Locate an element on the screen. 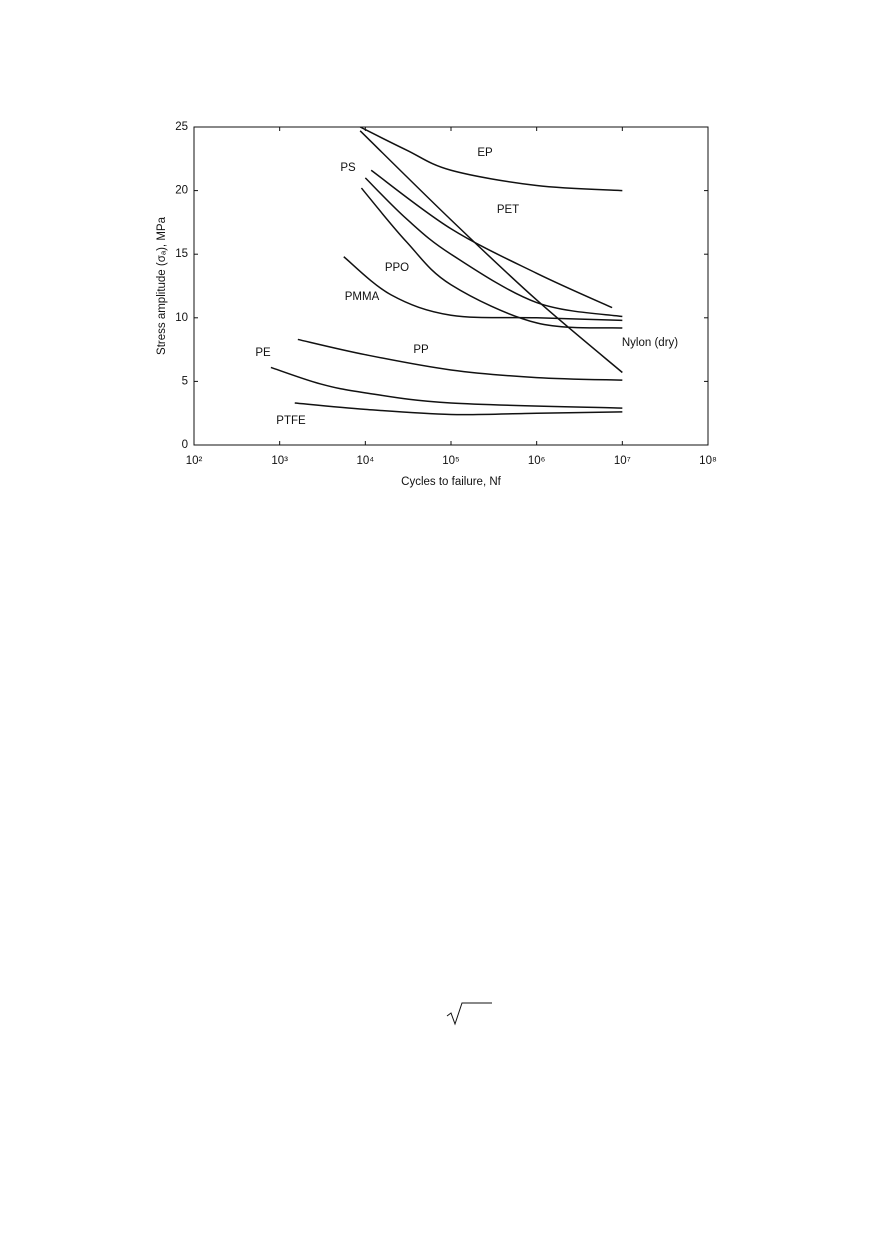 The height and width of the screenshot is (1240, 872). x-tick-label: 10⁷ is located at coordinates (622, 461).